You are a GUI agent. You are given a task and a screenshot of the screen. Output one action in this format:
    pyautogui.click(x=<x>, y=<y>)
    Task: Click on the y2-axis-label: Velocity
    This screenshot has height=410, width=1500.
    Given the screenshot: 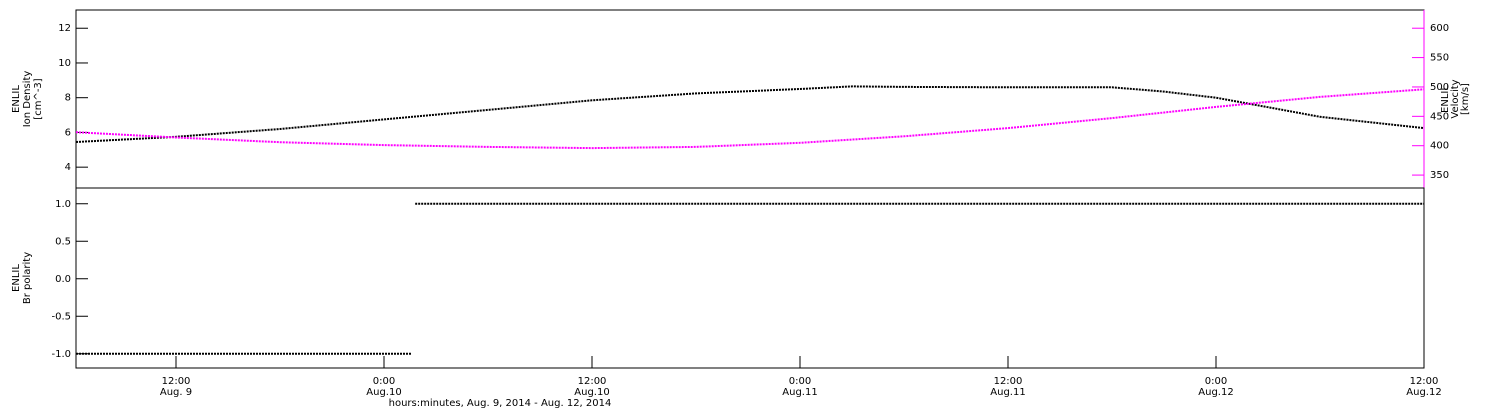 What is the action you would take?
    pyautogui.click(x=1455, y=98)
    